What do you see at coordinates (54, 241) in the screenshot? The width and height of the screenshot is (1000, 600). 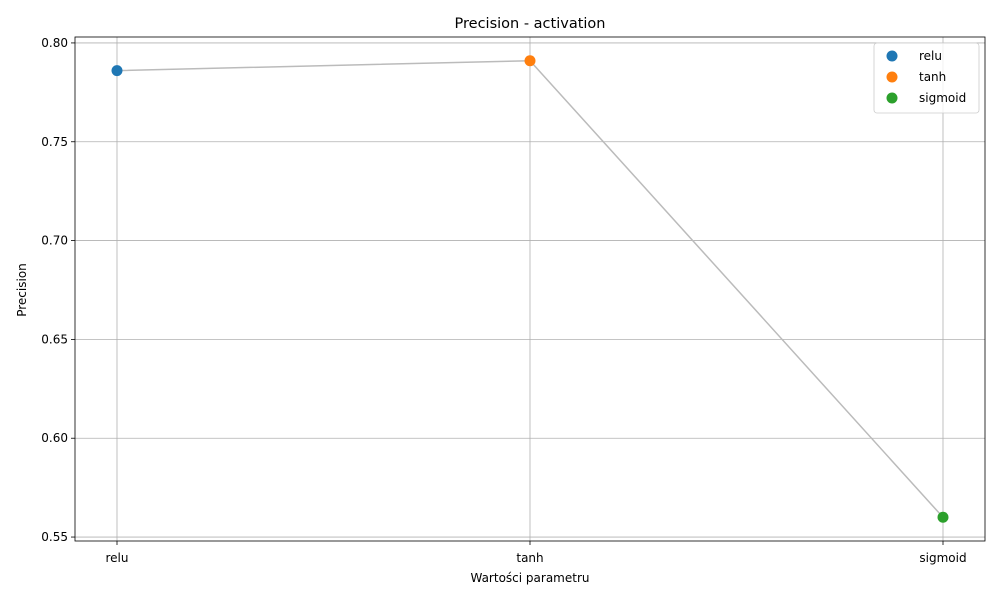 I see `y-tick-label: 0.70` at bounding box center [54, 241].